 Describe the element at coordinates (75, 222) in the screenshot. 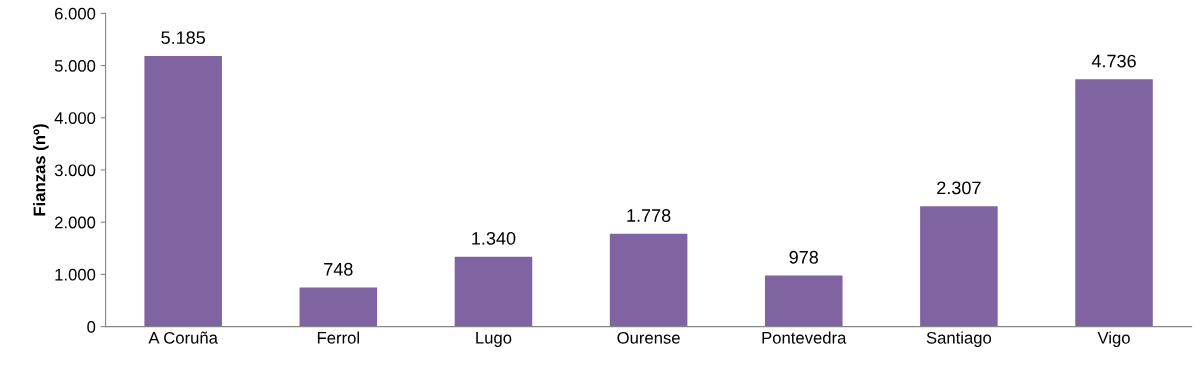

I see `y-tick-label: 2.000` at that location.